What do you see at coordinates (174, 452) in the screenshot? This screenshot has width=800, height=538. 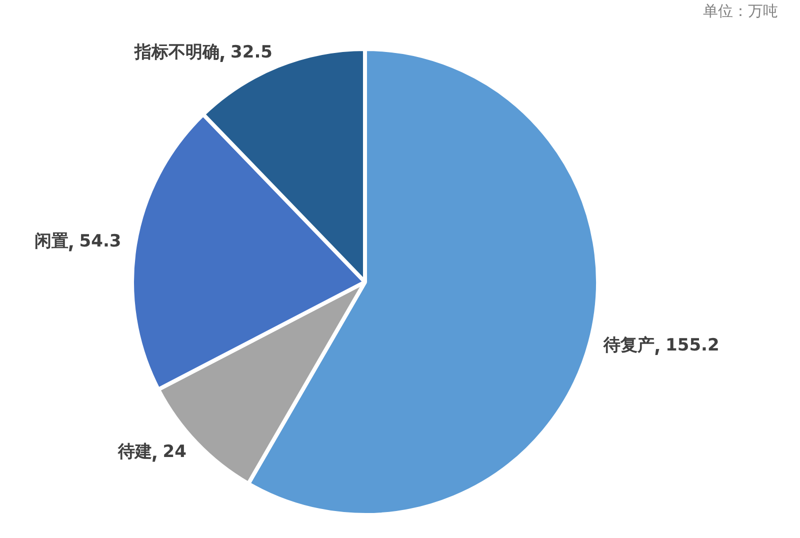 I see `data-label: 24` at bounding box center [174, 452].